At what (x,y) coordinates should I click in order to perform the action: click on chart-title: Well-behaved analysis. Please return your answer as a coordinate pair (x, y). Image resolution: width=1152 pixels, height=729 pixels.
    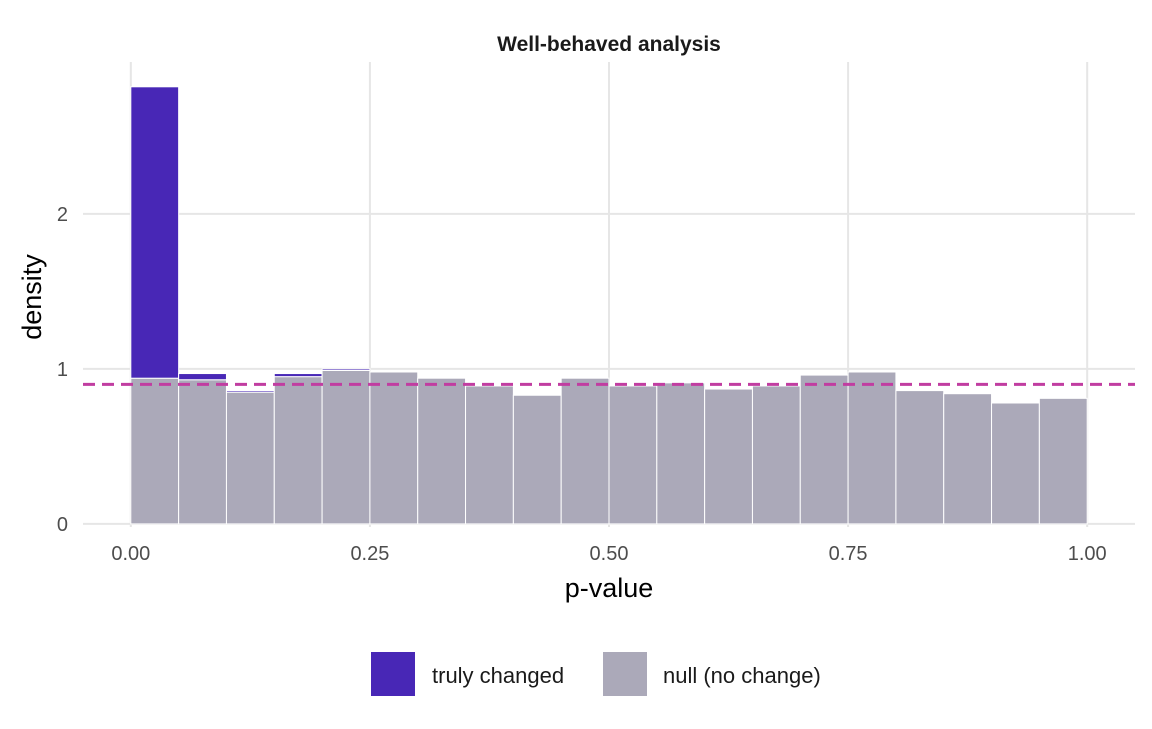
    Looking at the image, I should click on (609, 44).